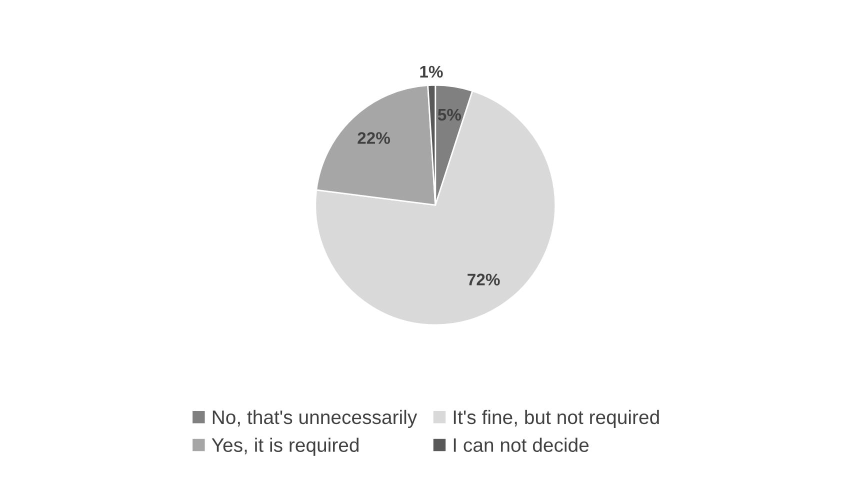 This screenshot has width=852, height=483. Describe the element at coordinates (450, 114) in the screenshot. I see `data-label: 5%` at that location.